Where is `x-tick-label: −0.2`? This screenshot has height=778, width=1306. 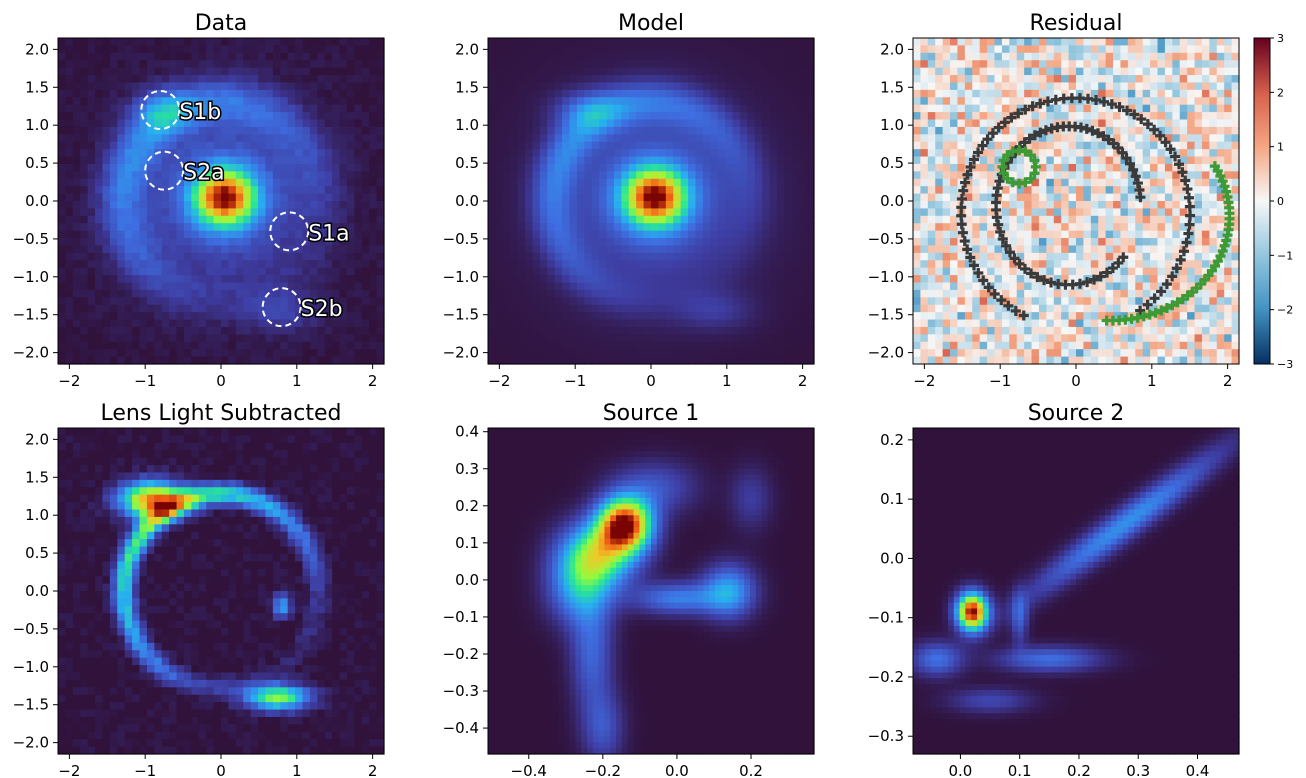 x-tick-label: −0.2 is located at coordinates (603, 770).